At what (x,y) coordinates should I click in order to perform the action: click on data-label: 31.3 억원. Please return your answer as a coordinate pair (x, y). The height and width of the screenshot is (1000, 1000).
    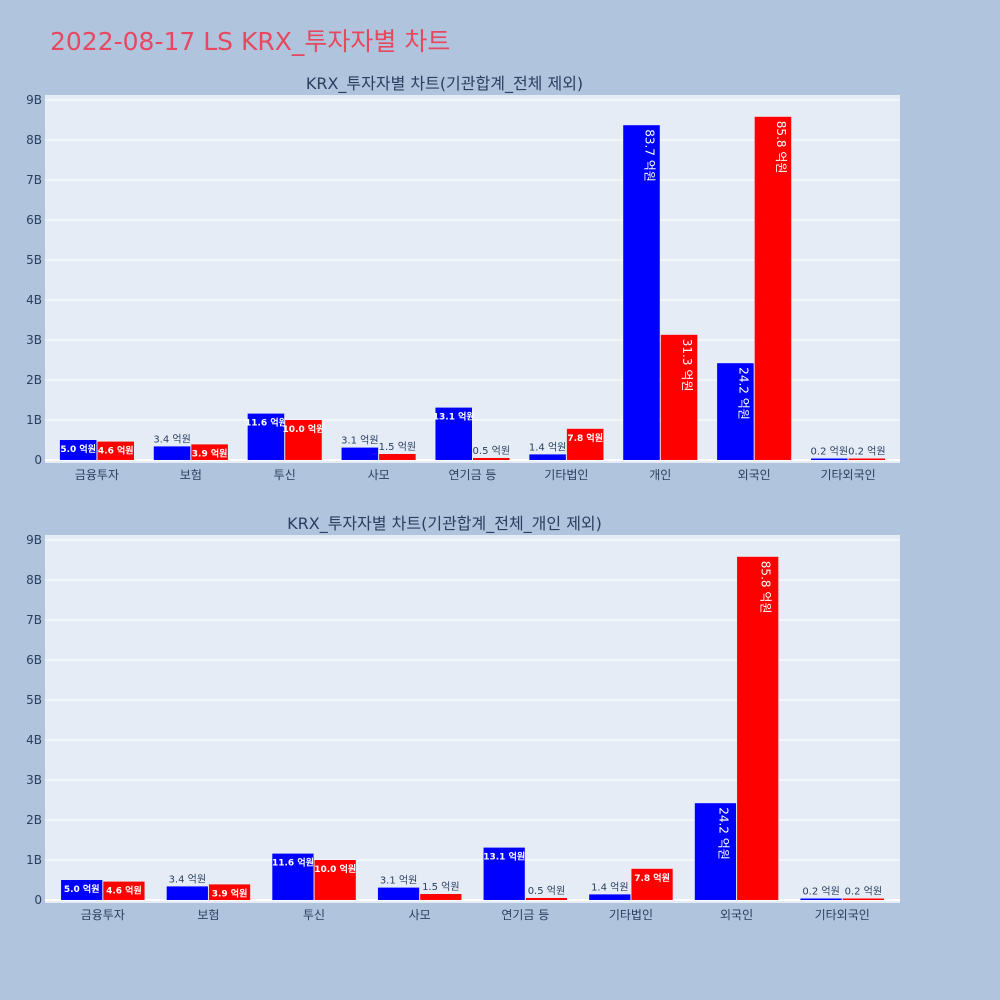
    Looking at the image, I should click on (687, 365).